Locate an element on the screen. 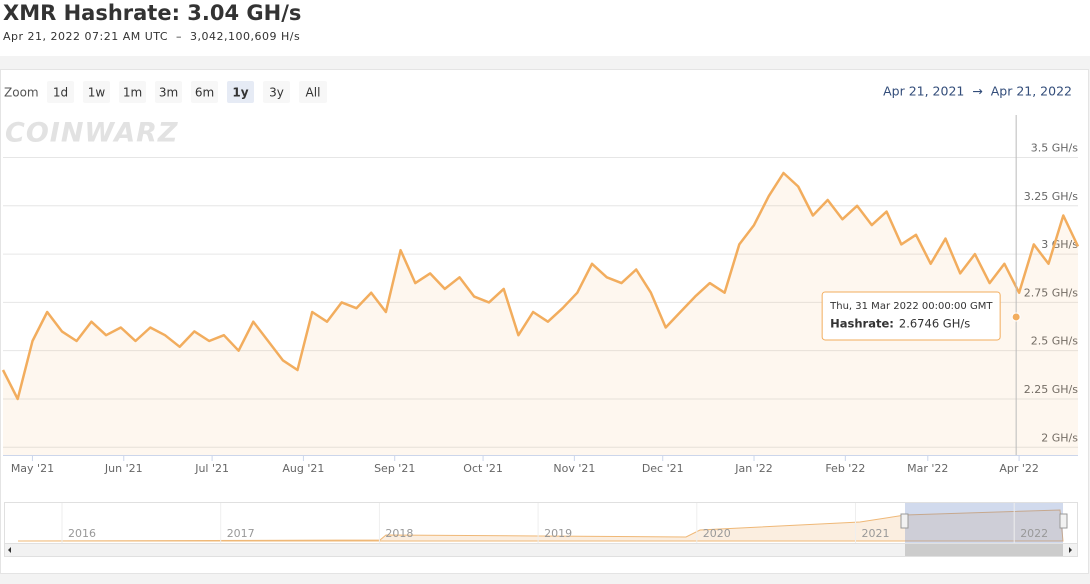  zoom-button-label: All is located at coordinates (313, 93).